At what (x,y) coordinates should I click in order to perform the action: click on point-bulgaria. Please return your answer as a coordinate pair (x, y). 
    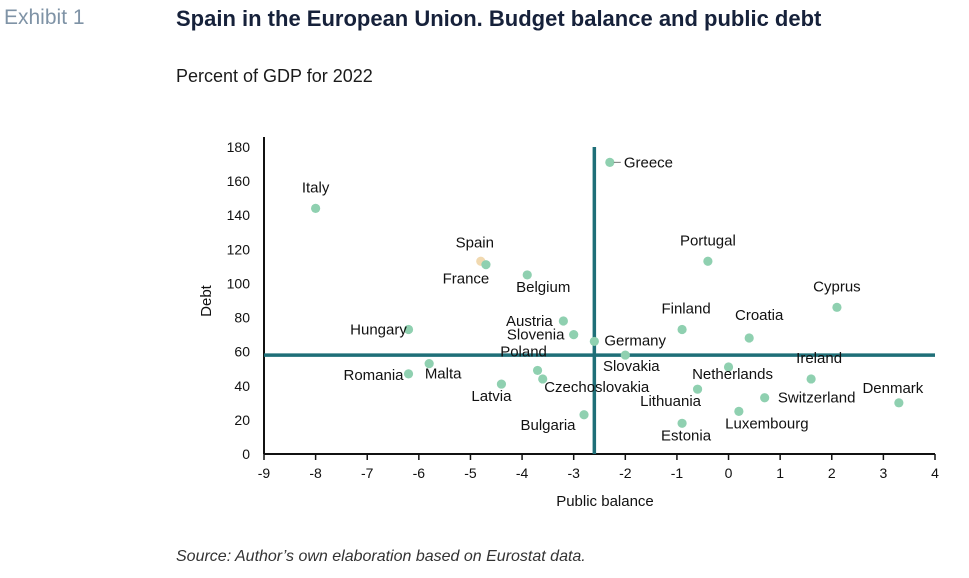
    Looking at the image, I should click on (584, 415).